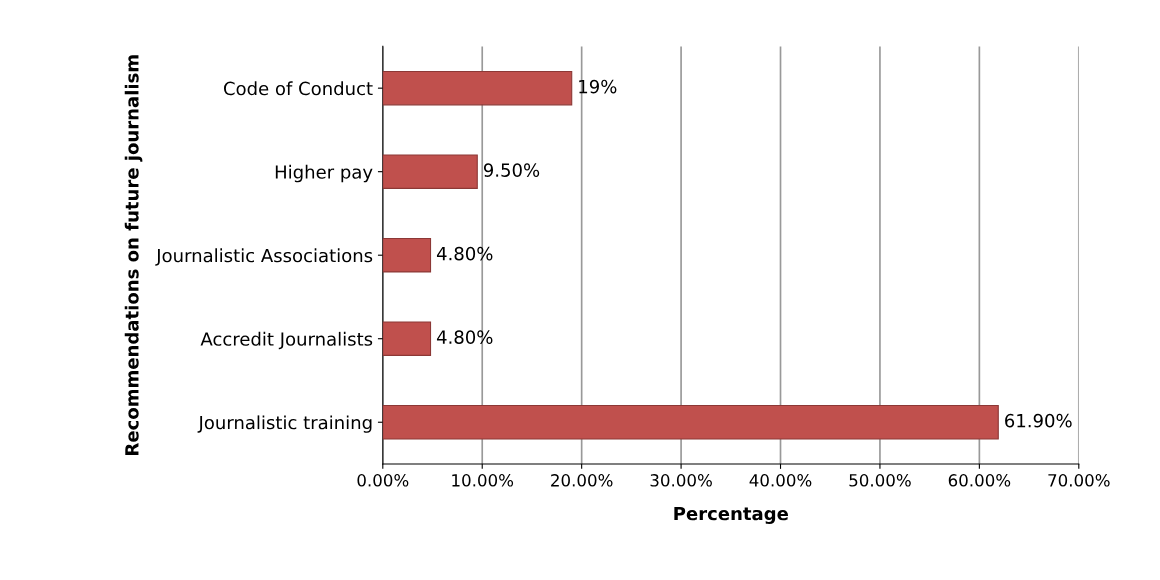 The image size is (1160, 580). Describe the element at coordinates (511, 170) in the screenshot. I see `data-label: 9.50%` at that location.